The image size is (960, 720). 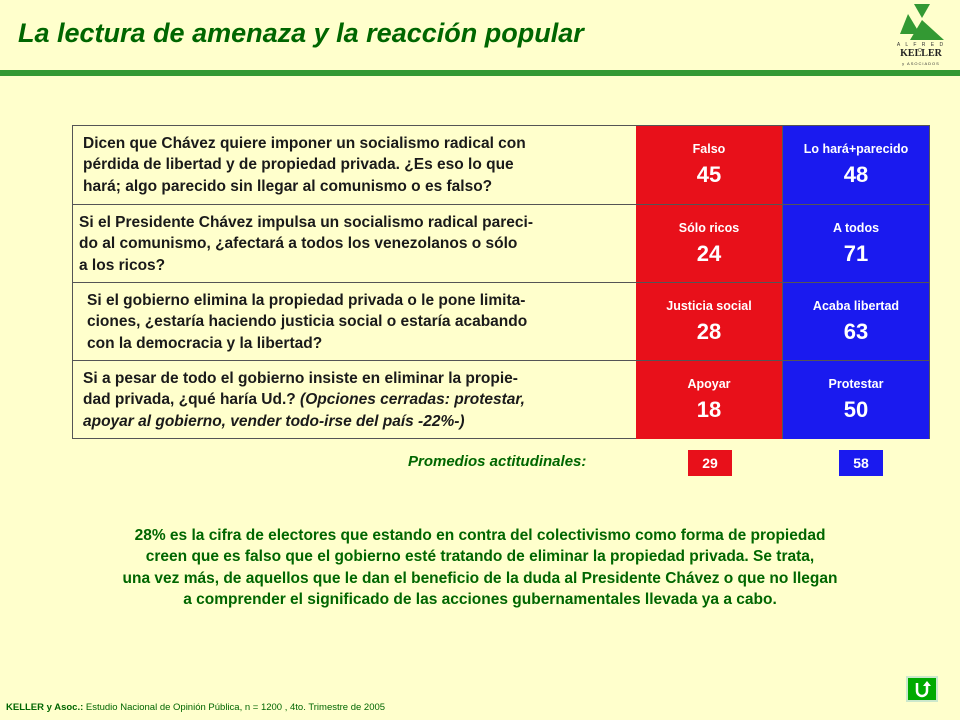 I want to click on question-options: (Opciones cerradas: protestar,, so click(x=412, y=400).